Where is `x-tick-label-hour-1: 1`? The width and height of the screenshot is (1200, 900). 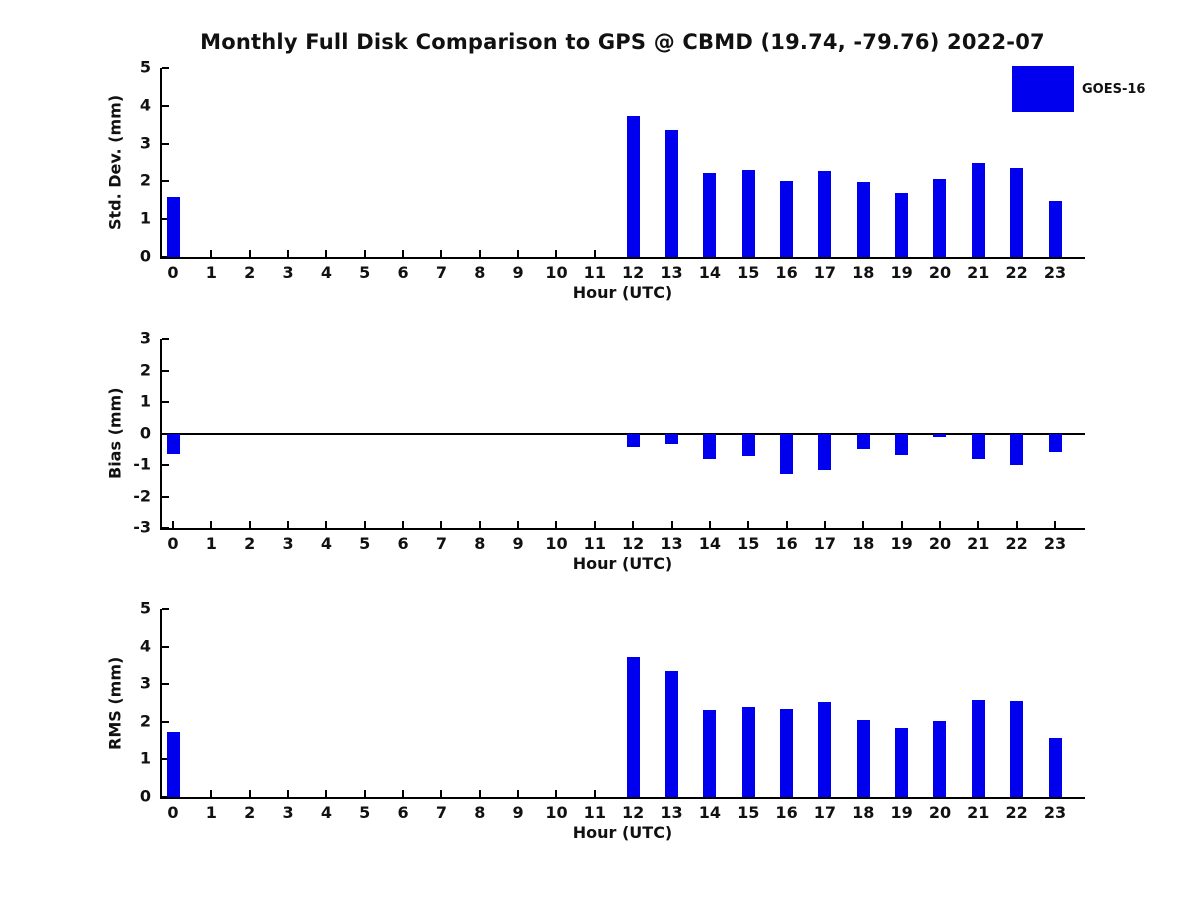
x-tick-label-hour-1: 1 is located at coordinates (211, 272).